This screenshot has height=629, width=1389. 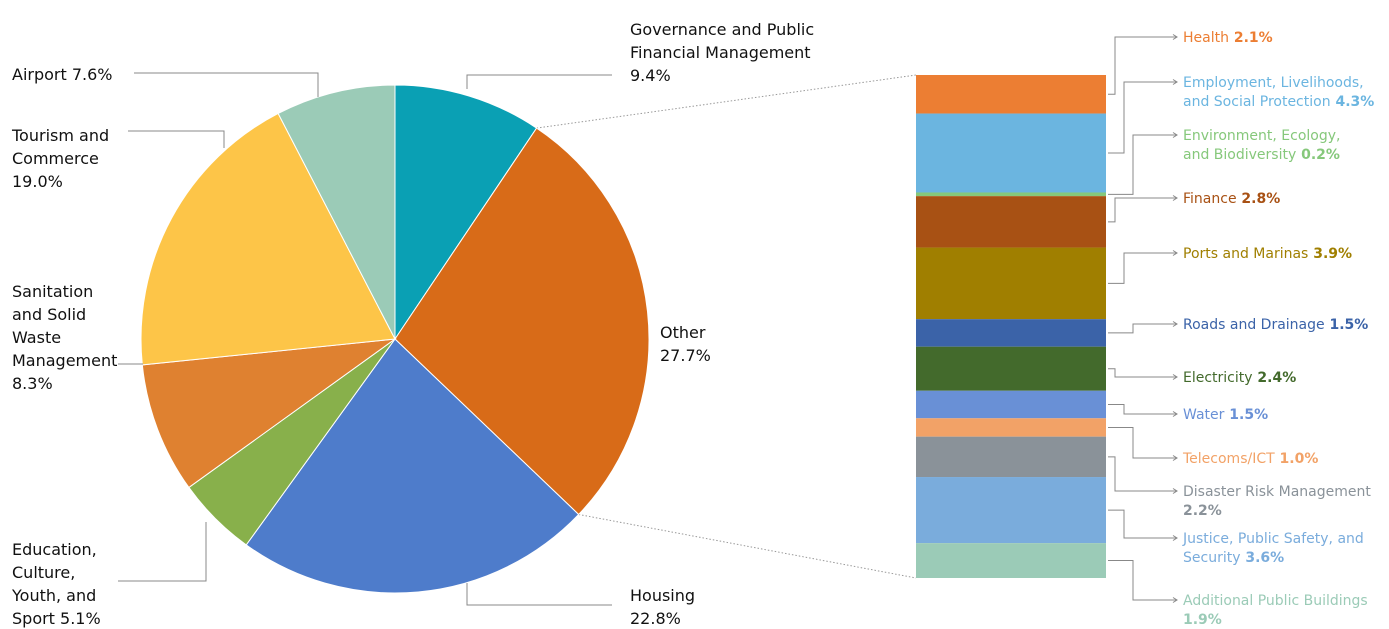 I want to click on bar-segment-label: Roads and Drainage 1.5%, so click(x=1275, y=325).